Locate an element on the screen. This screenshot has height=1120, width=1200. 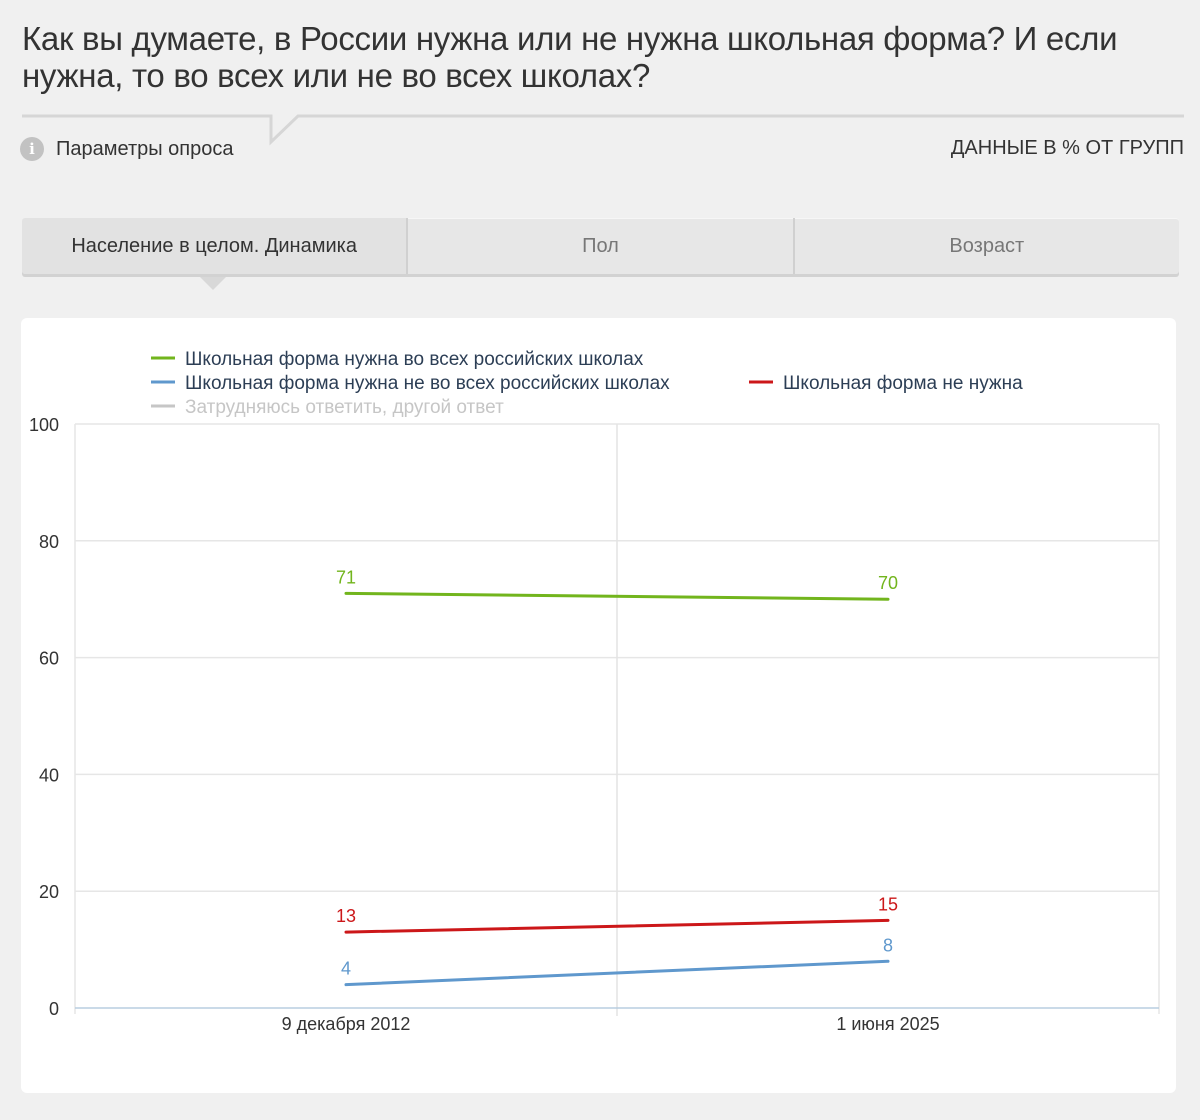
tab-population-dynamics: Население в целом. Динамика is located at coordinates (214, 246).